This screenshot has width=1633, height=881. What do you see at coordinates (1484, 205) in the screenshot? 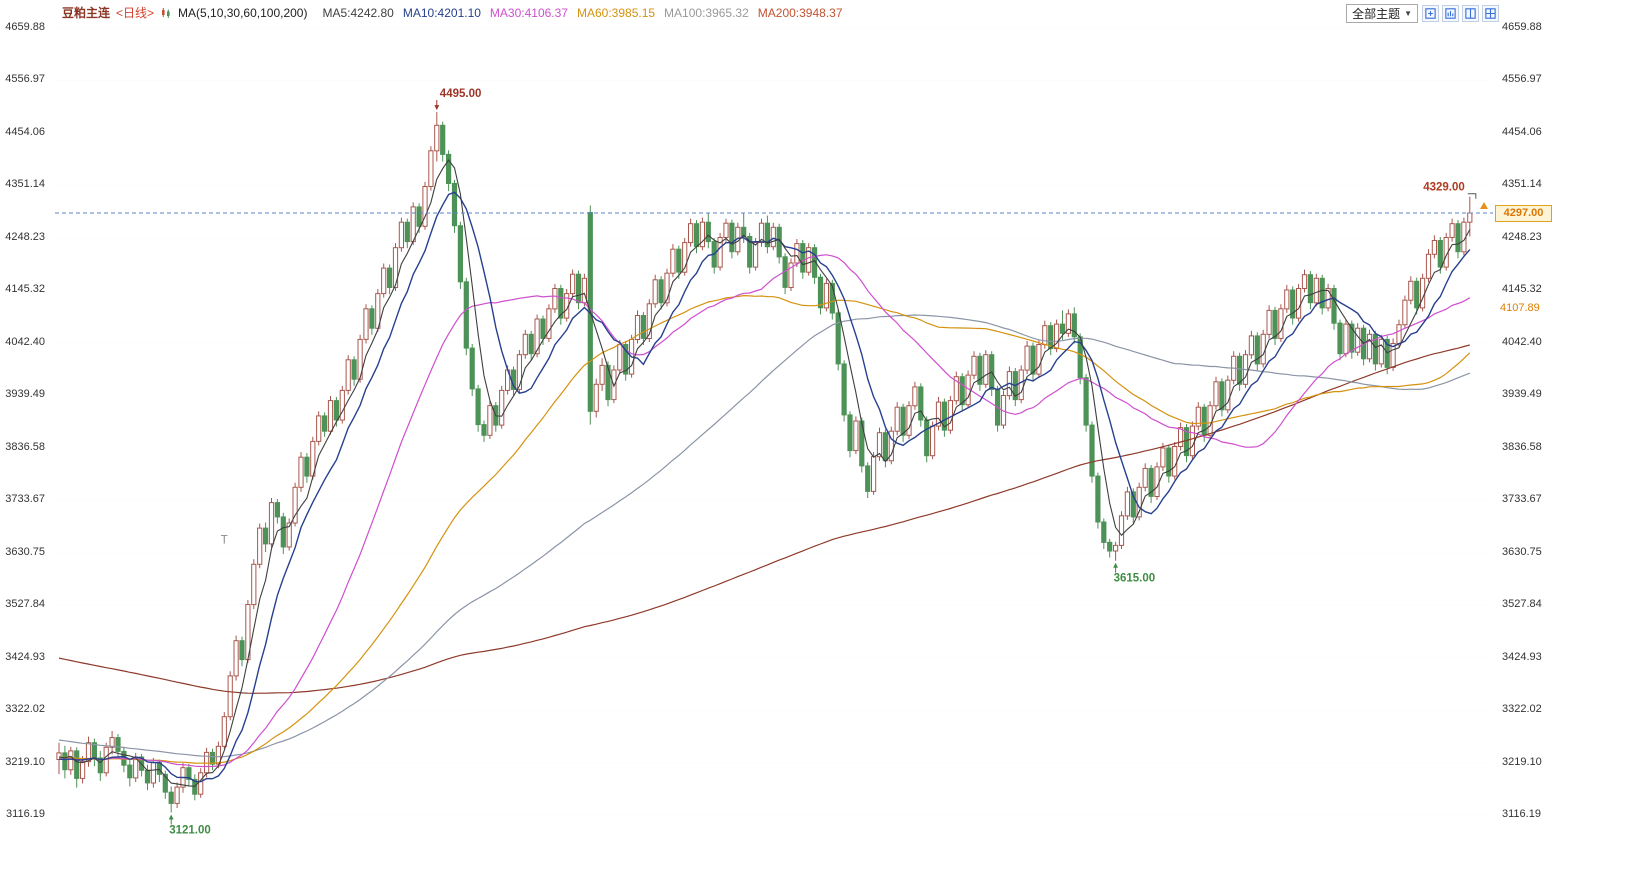
I see `price-up-arrow-icon` at bounding box center [1484, 205].